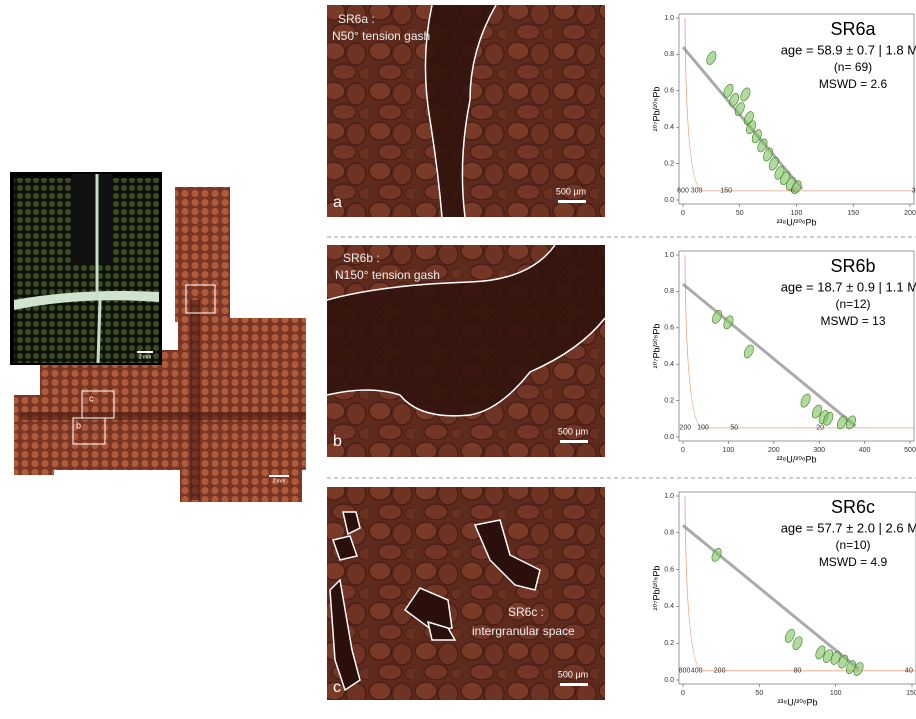  I want to click on concordia-age: 100, so click(703, 428).